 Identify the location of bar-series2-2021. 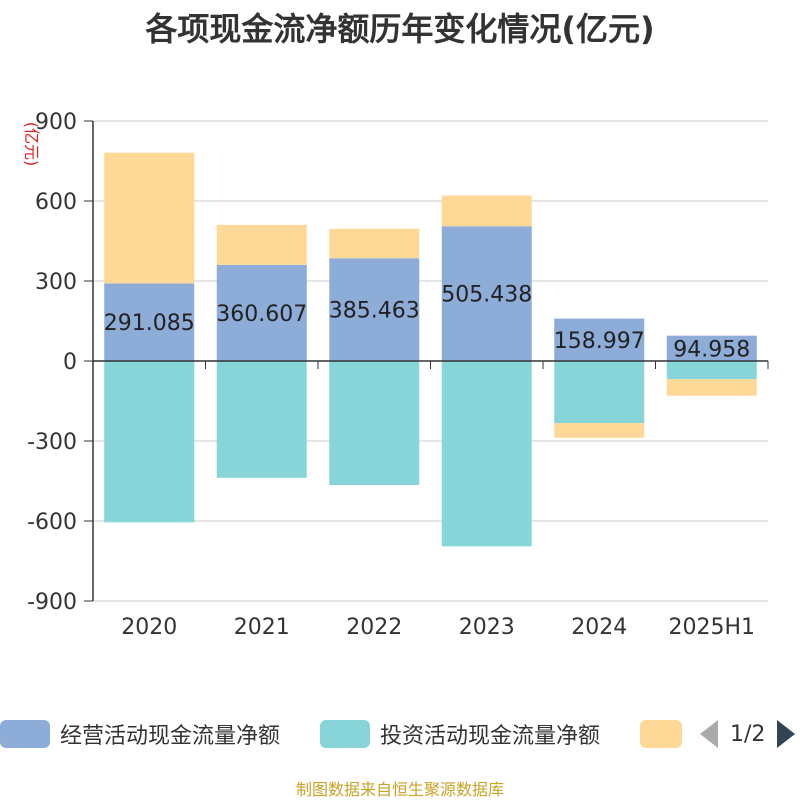
(261, 244).